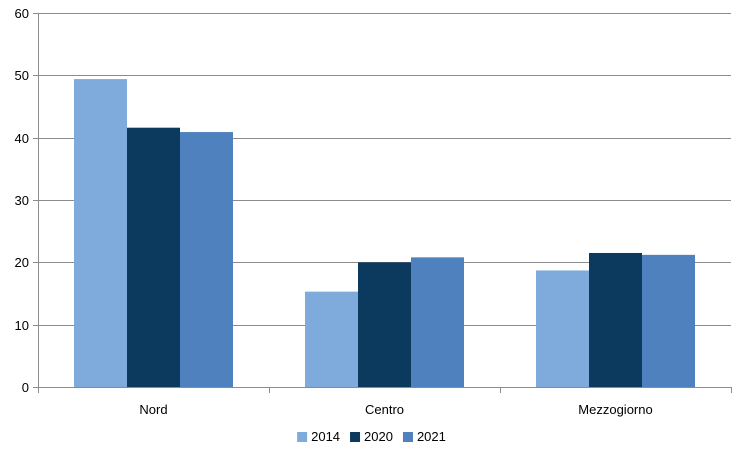 This screenshot has height=453, width=743. Describe the element at coordinates (331, 339) in the screenshot. I see `bar-centro-2014` at that location.